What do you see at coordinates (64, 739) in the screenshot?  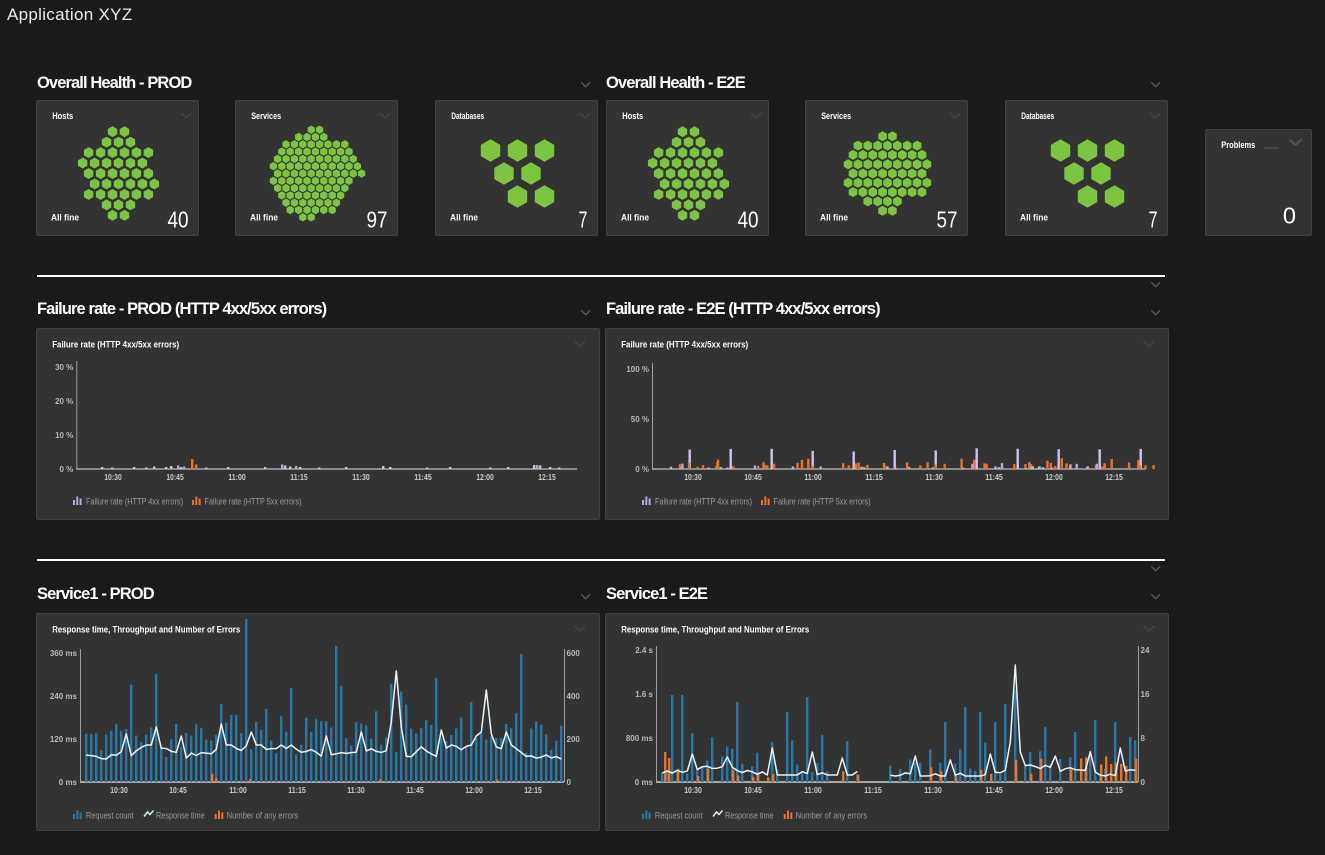 I see `svg-text: 120 ms` at bounding box center [64, 739].